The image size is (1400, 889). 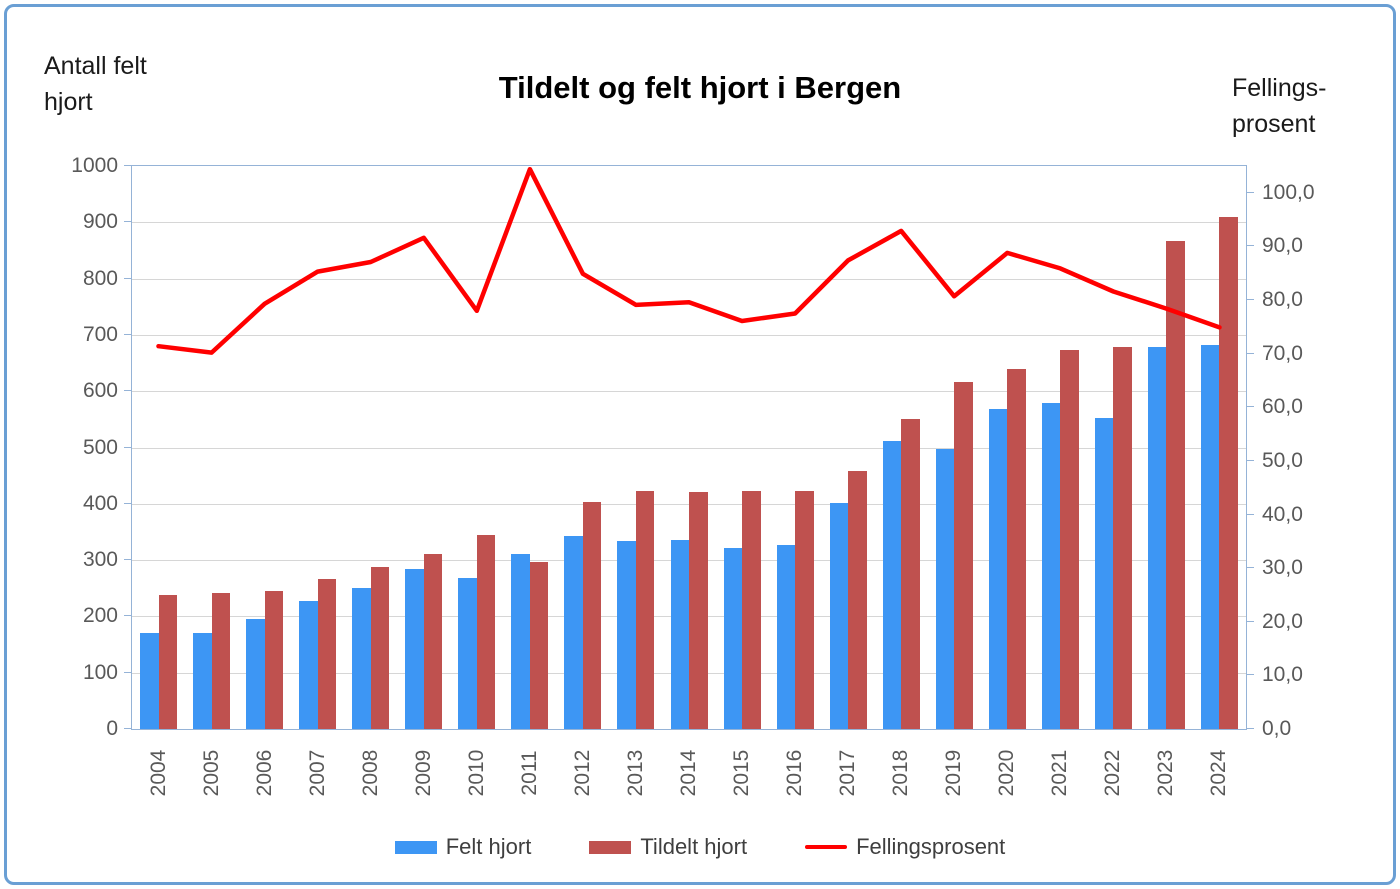 What do you see at coordinates (1210, 537) in the screenshot?
I see `bar-felt-2024` at bounding box center [1210, 537].